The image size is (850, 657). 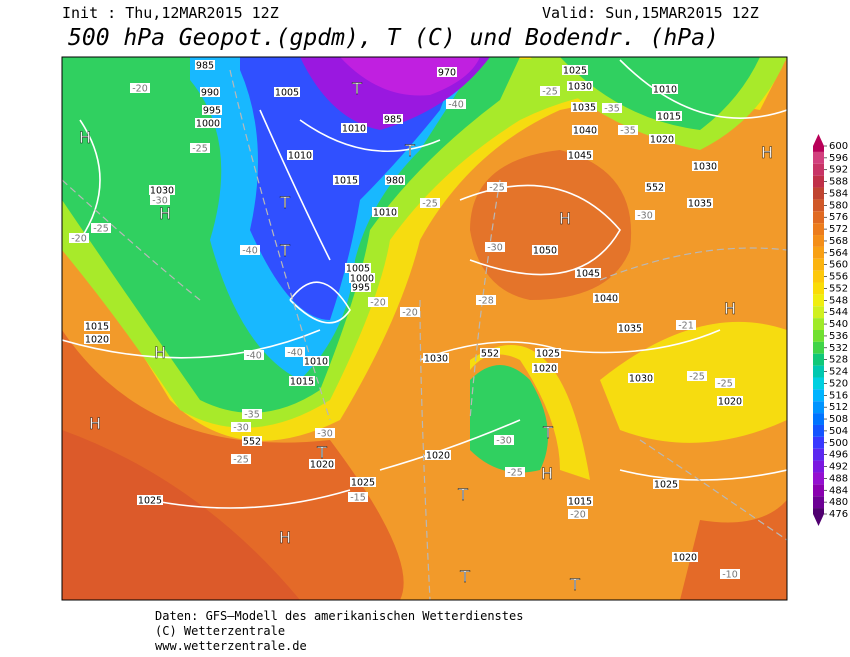 What do you see at coordinates (838, 324) in the screenshot?
I see `colorbar-label: 540` at bounding box center [838, 324].